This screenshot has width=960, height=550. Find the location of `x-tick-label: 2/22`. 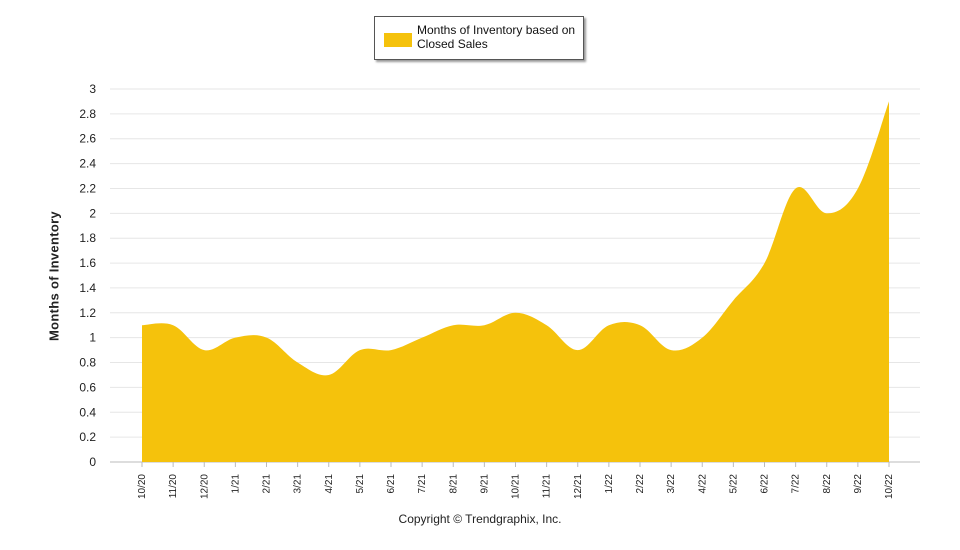

x-tick-label: 2/22 is located at coordinates (640, 484).